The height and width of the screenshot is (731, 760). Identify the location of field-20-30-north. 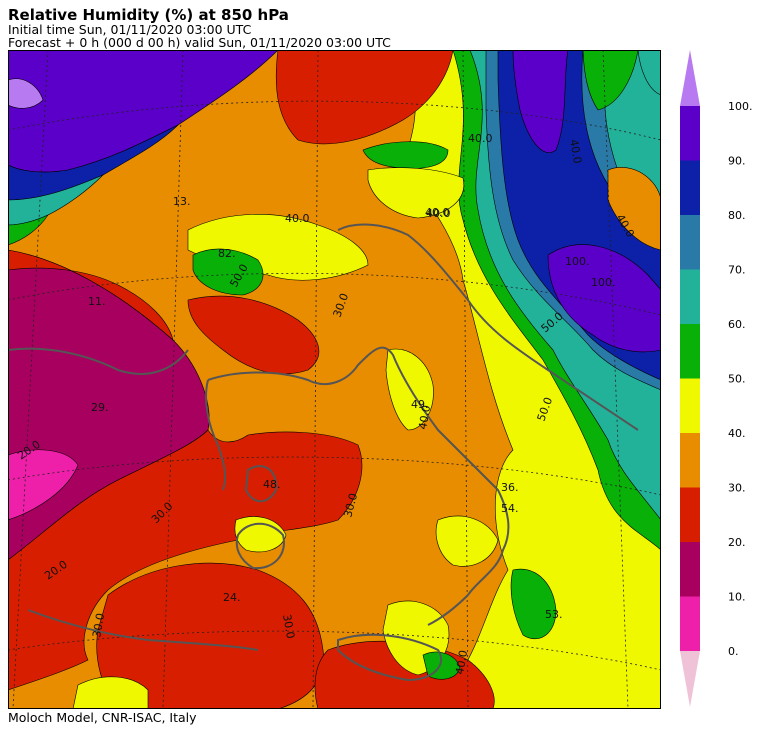
(91, 295).